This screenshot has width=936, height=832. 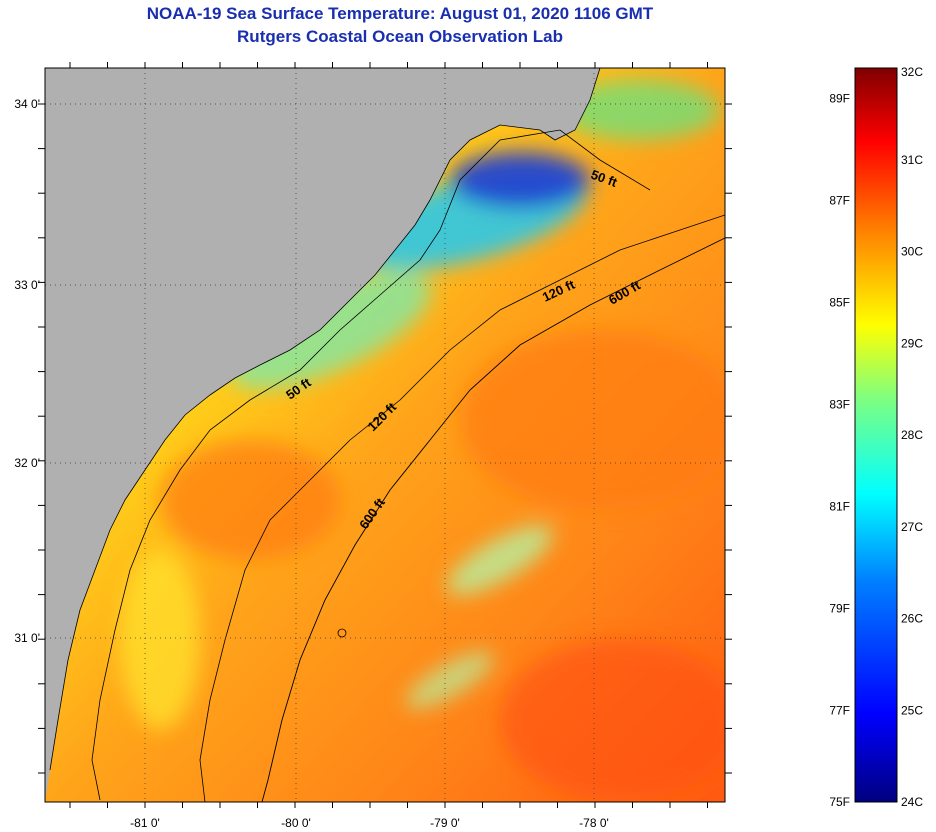 What do you see at coordinates (912, 343) in the screenshot?
I see `colorbar-celsius-label: 29C` at bounding box center [912, 343].